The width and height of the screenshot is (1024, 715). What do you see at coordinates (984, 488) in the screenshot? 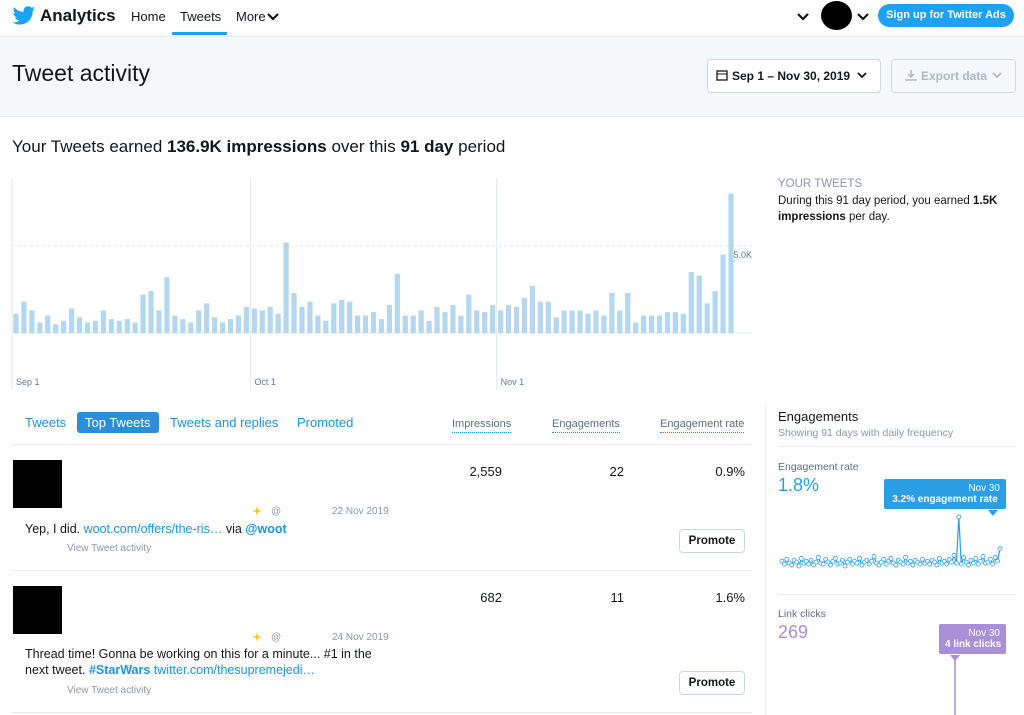
I see `tooltip-date: Nov 30` at bounding box center [984, 488].